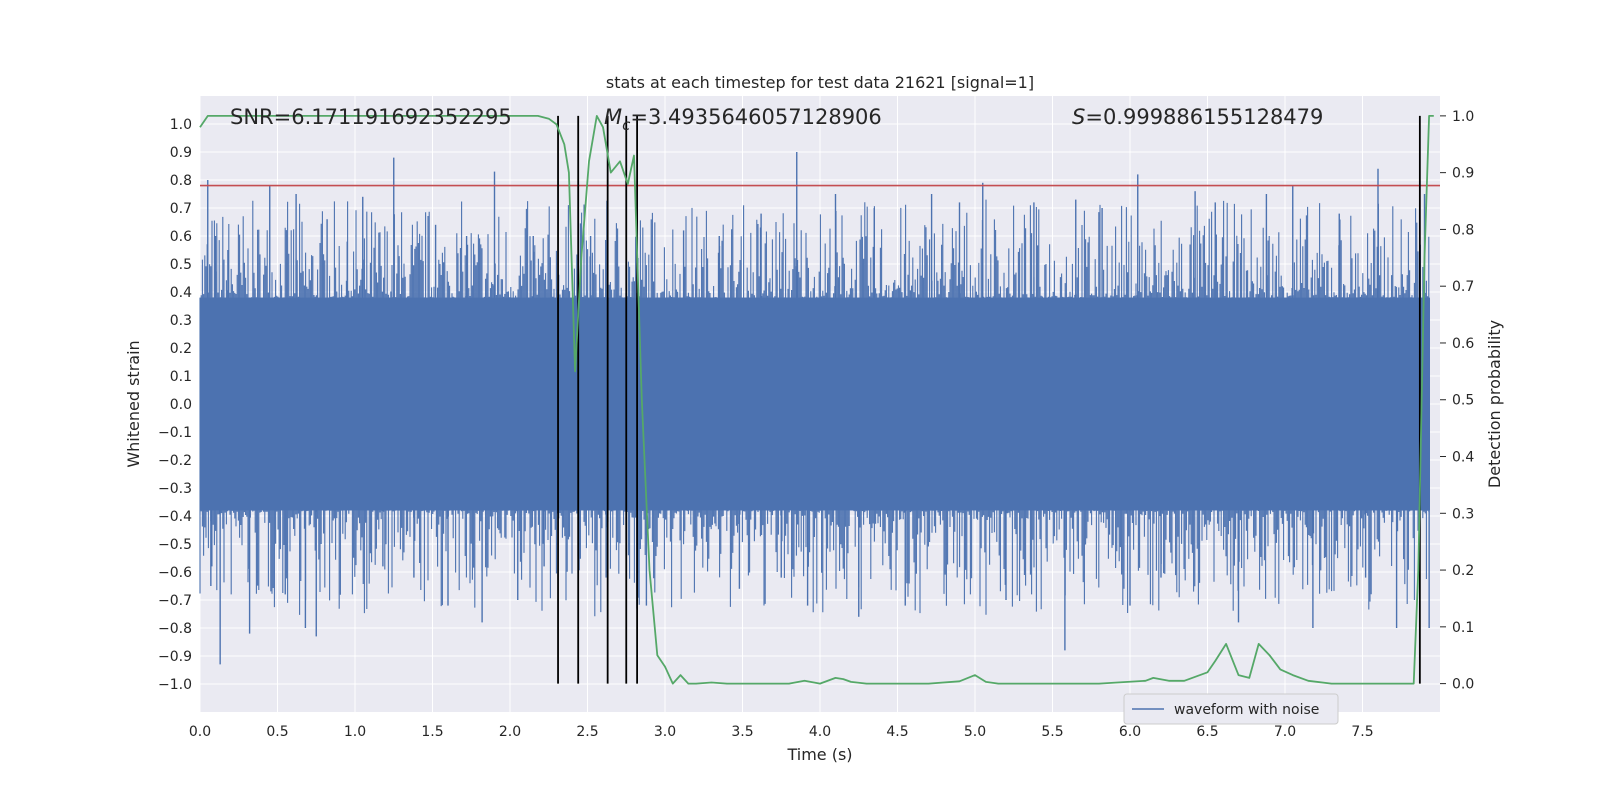 This screenshot has height=800, width=1600. I want to click on x-tick-label: 1.0, so click(355, 732).